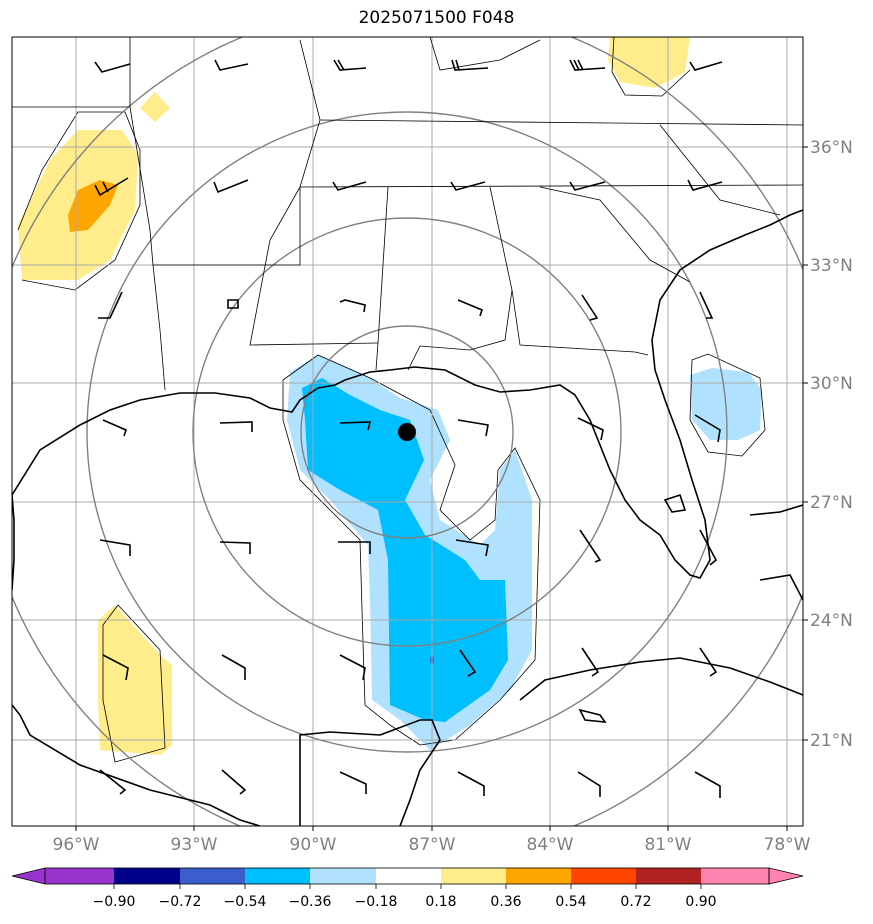 The width and height of the screenshot is (873, 924). What do you see at coordinates (436, 18) in the screenshot?
I see `map-title: 2025071500 F048` at bounding box center [436, 18].